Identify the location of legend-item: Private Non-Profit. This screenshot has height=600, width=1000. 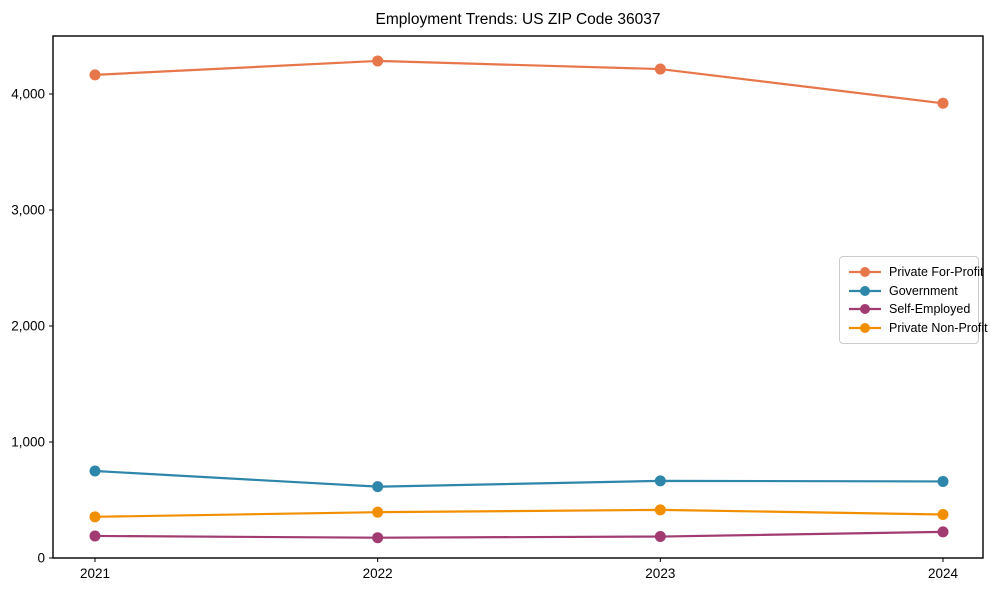
(918, 328).